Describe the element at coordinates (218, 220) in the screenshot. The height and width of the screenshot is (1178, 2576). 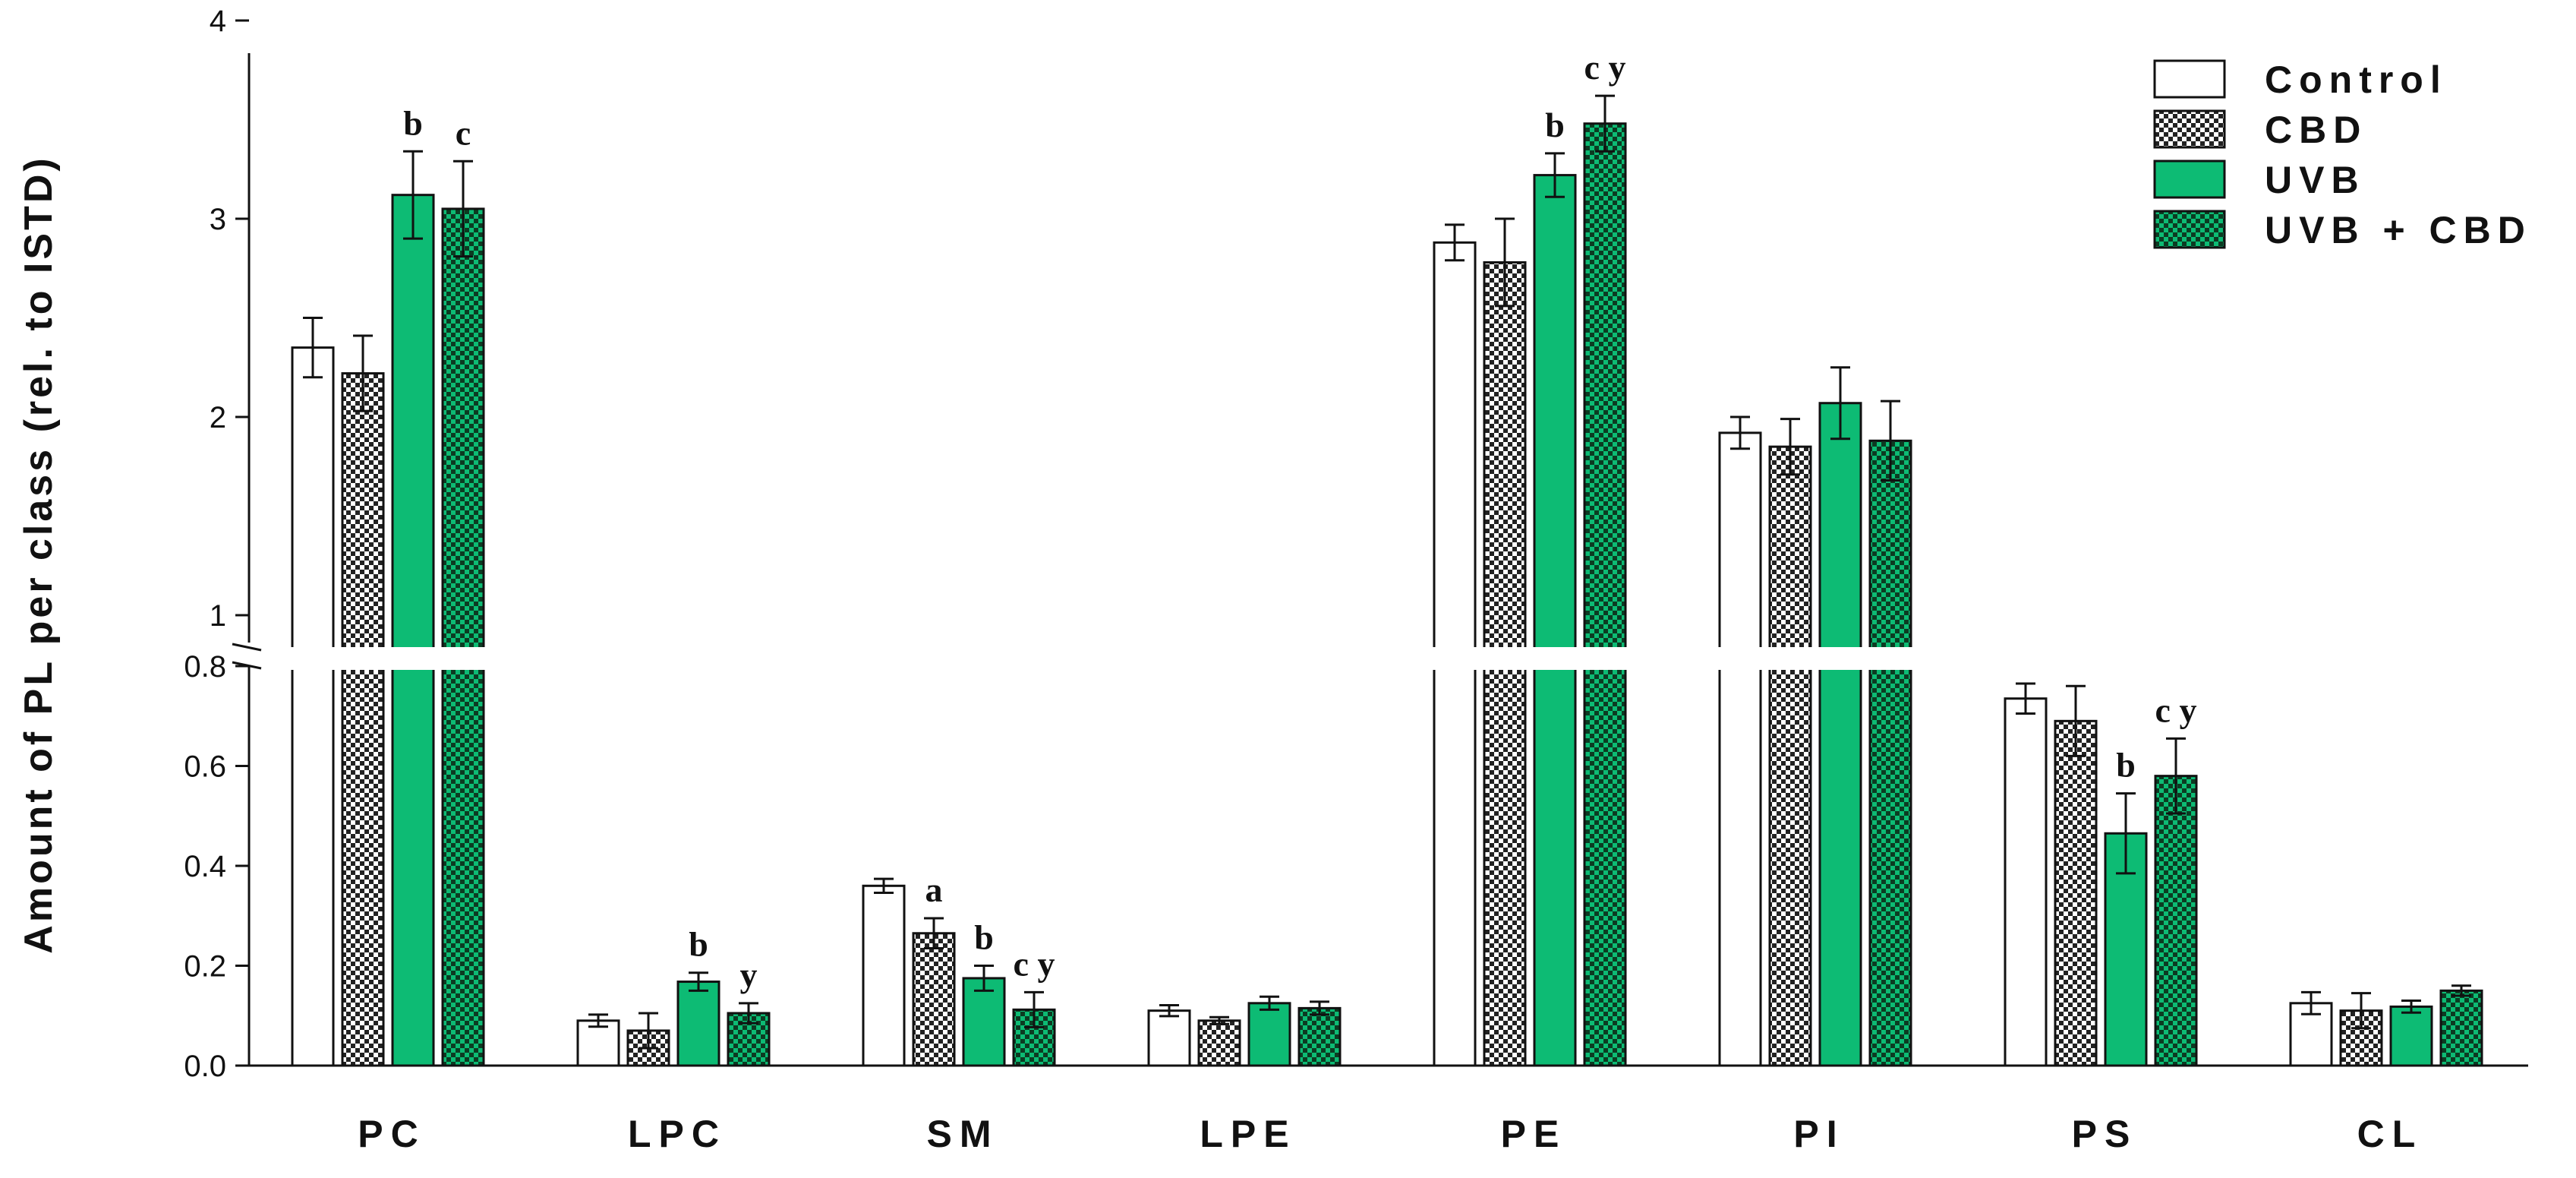
I see `y-tick-label: 3` at that location.